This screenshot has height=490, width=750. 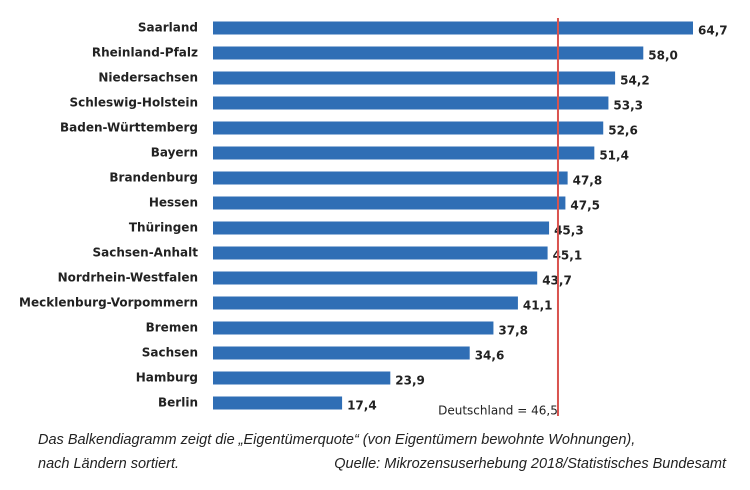 I want to click on category-label: Mecklenburg-Vorpommern, so click(x=108, y=303).